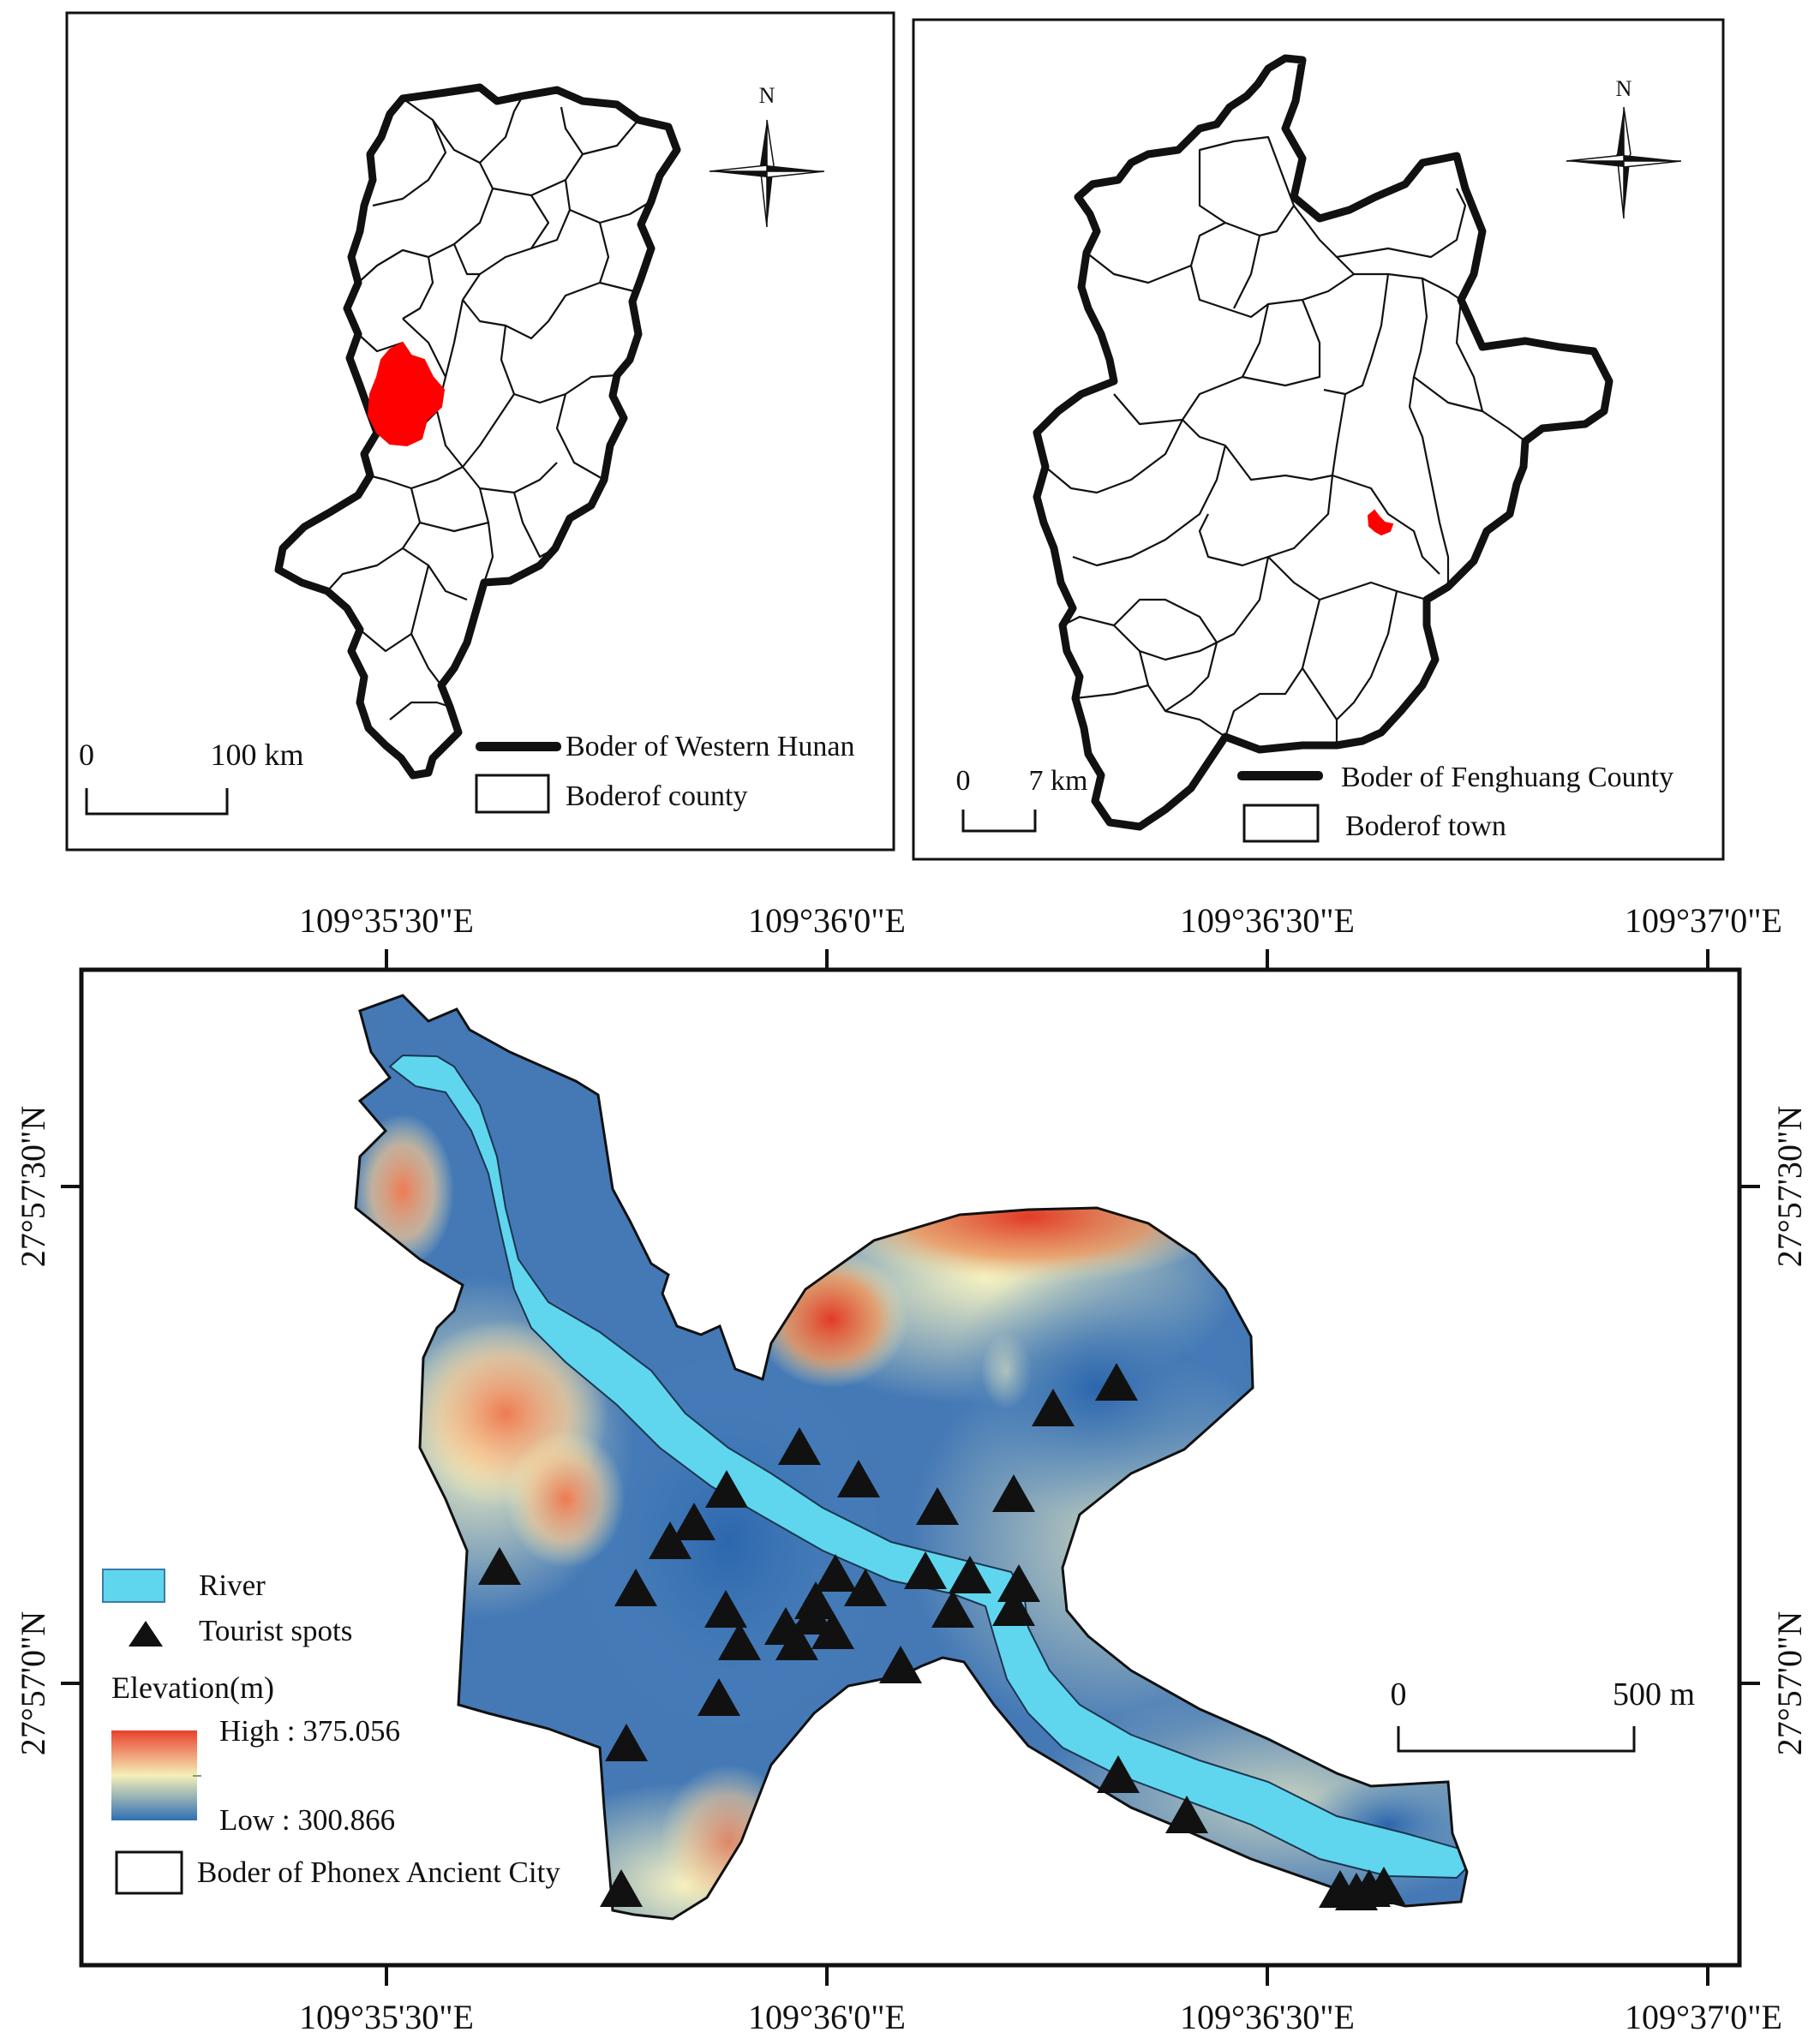 The height and width of the screenshot is (2044, 1814). I want to click on legend-low-label: Low : 300.866, so click(307, 1820).